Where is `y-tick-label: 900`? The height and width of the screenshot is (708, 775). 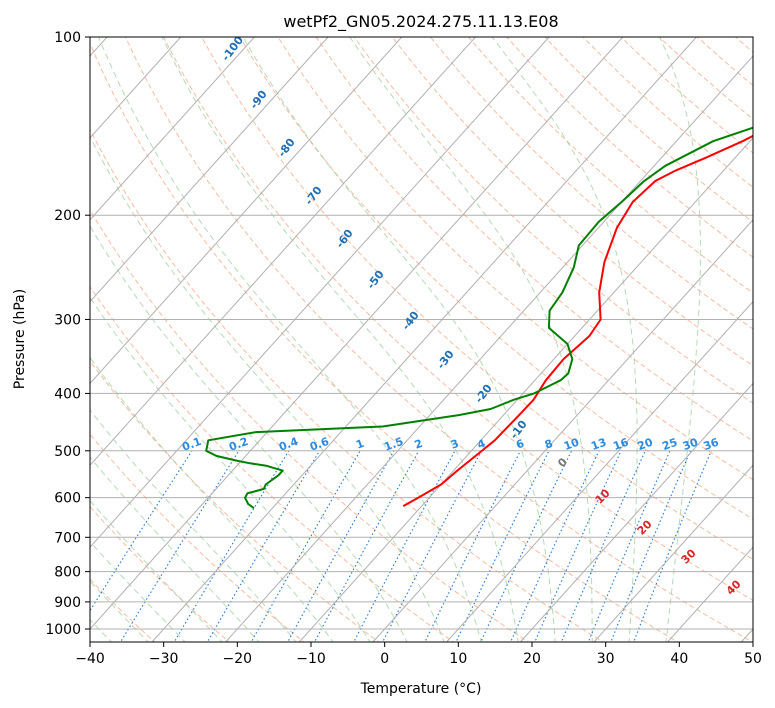
y-tick-label: 900 is located at coordinates (67, 603).